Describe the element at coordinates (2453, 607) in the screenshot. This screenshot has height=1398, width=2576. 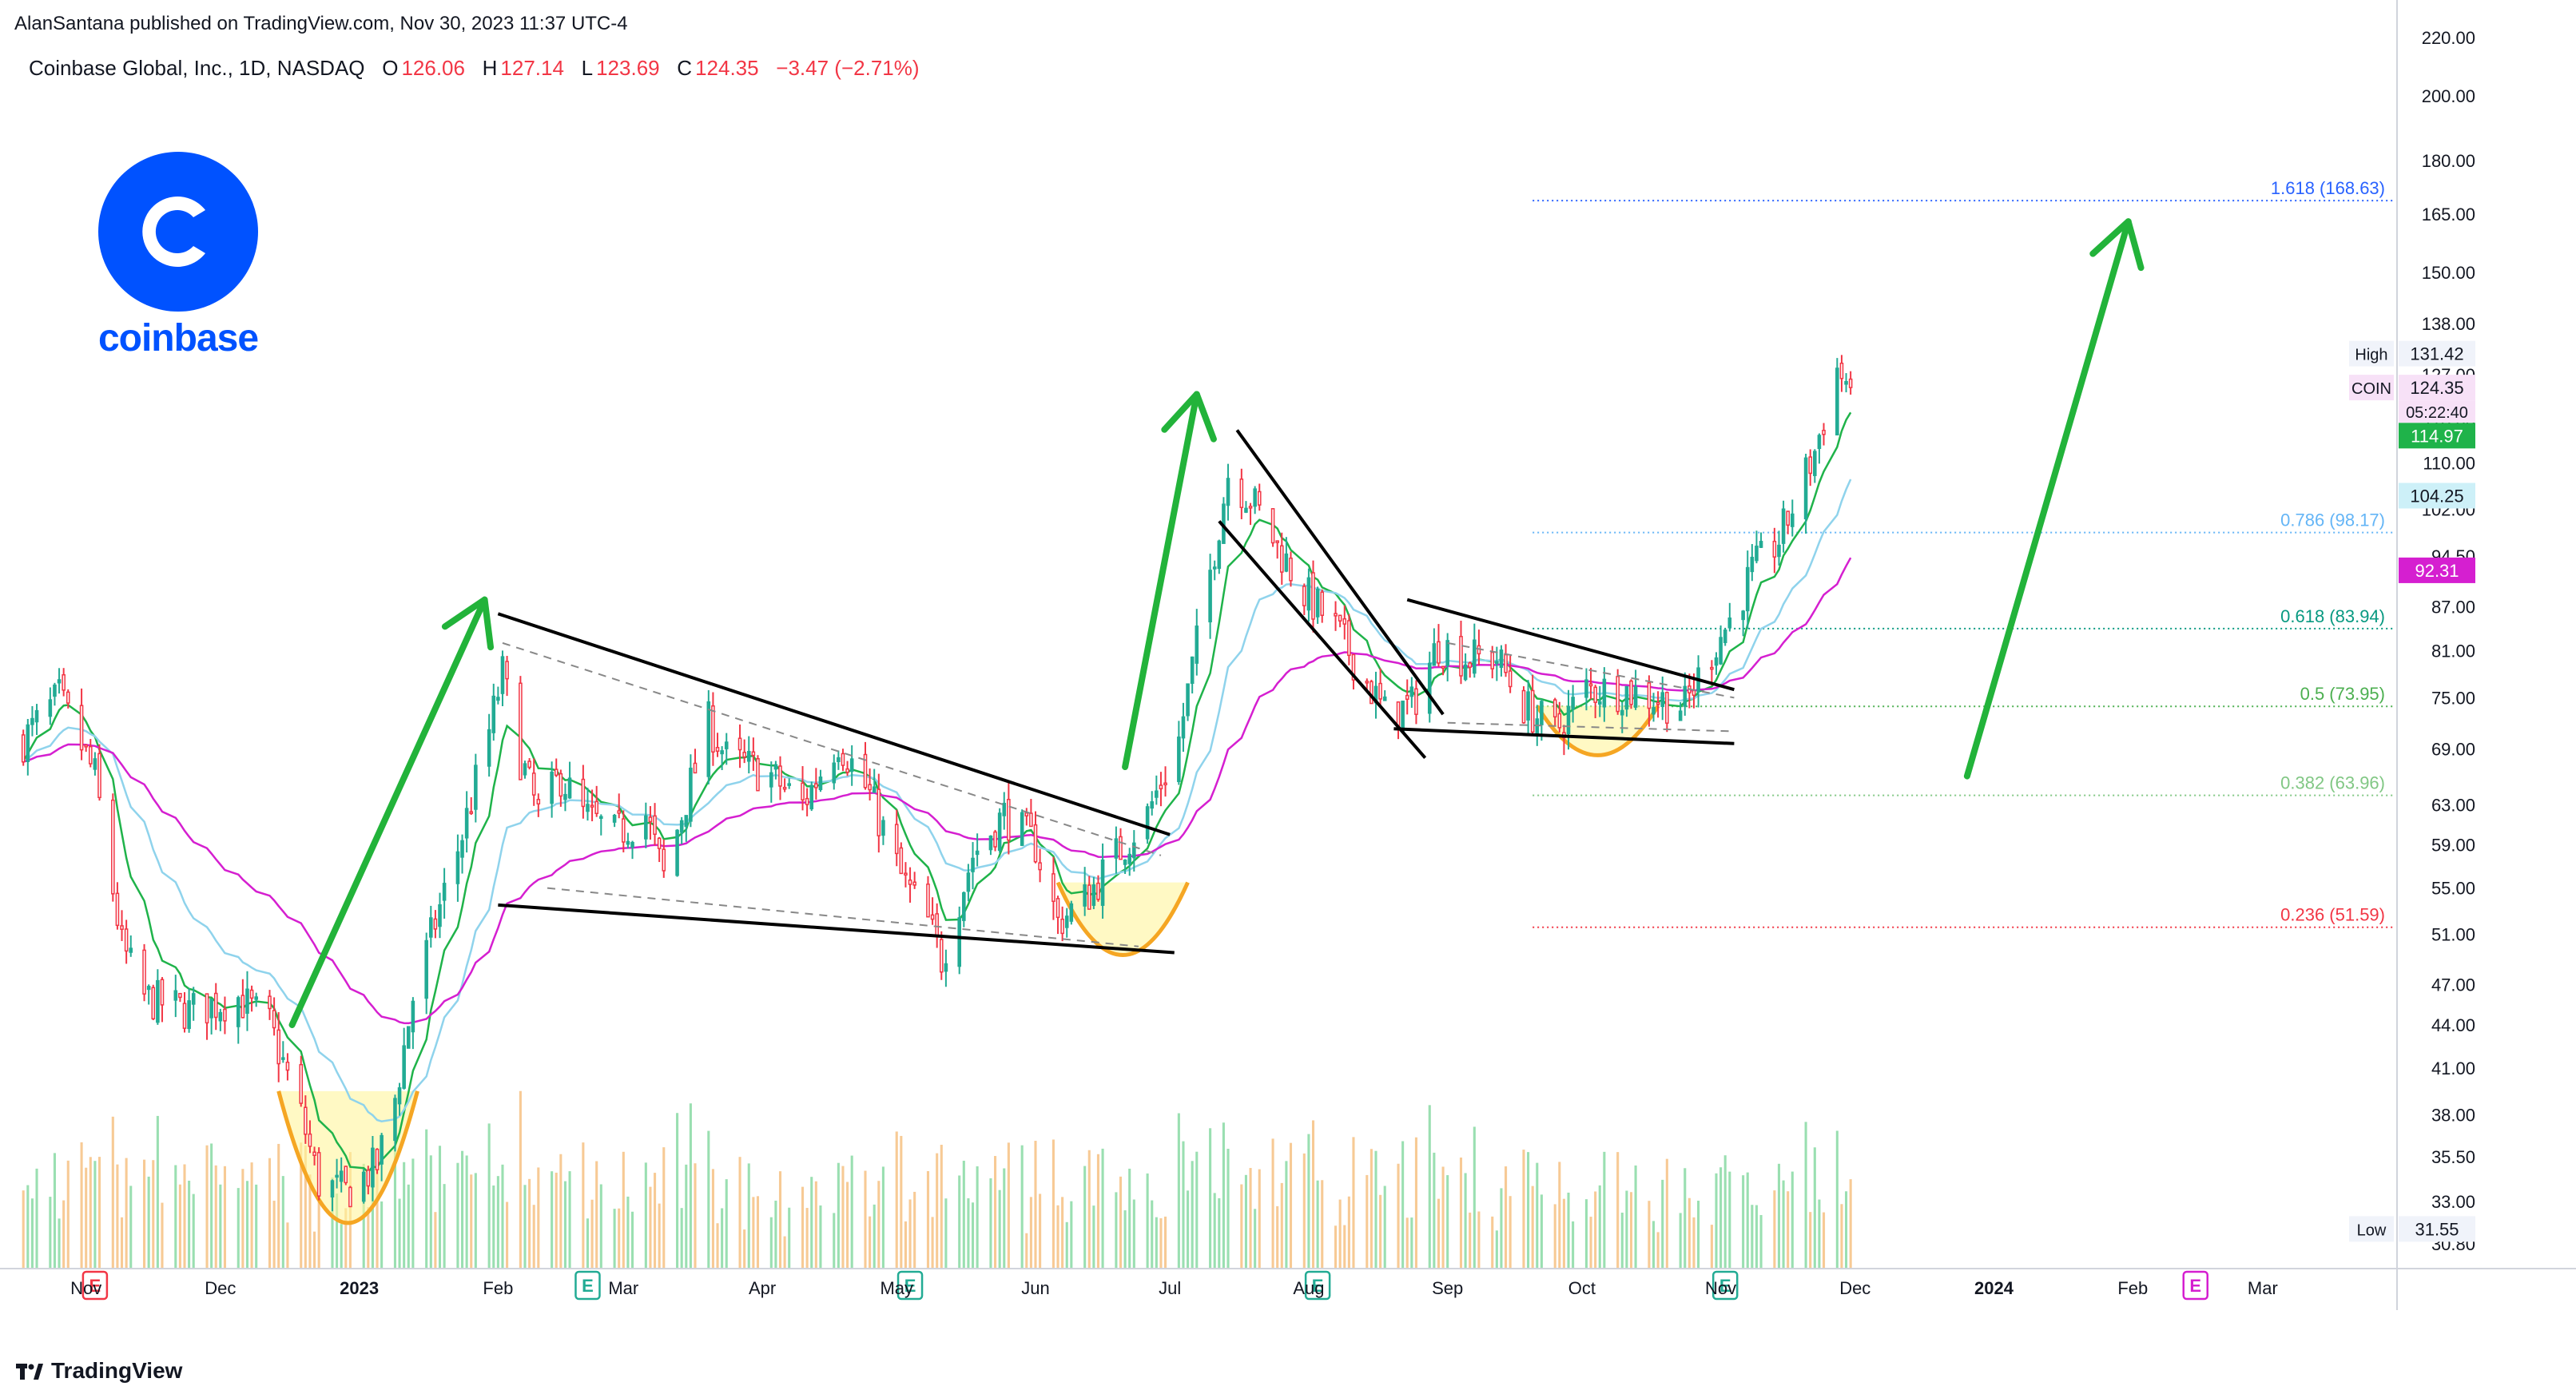
I see `price-tick-label: 87.00` at that location.